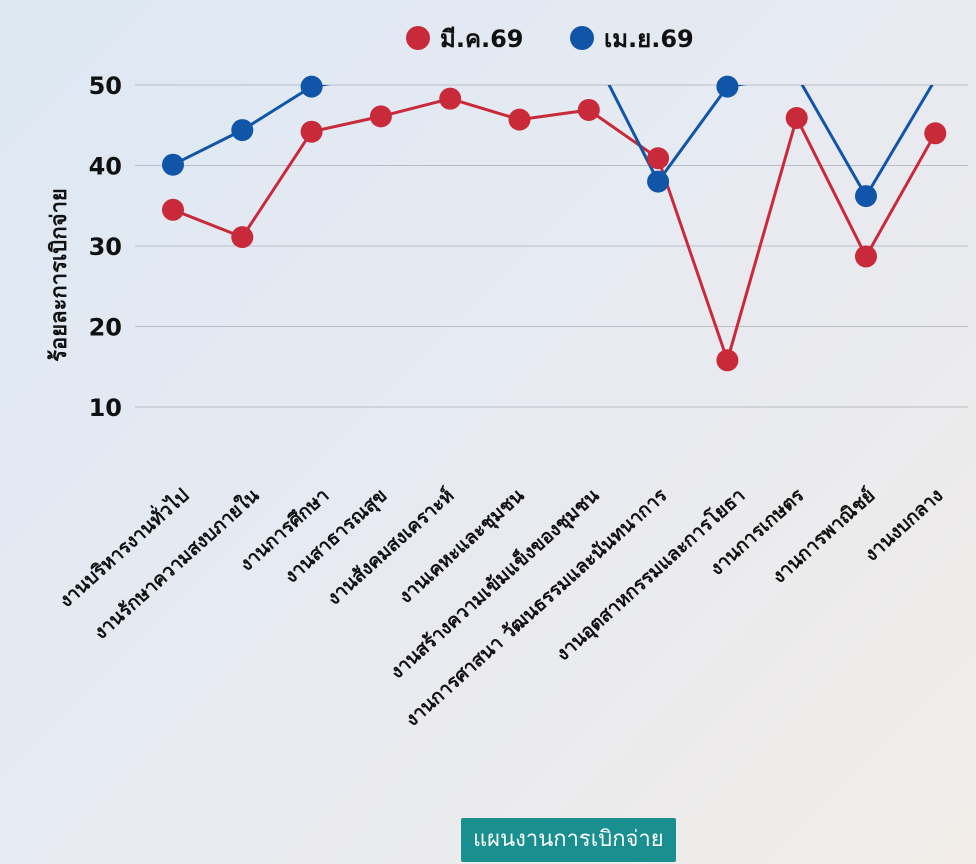 This screenshot has width=976, height=864. I want to click on y-tick-30: 30, so click(105, 247).